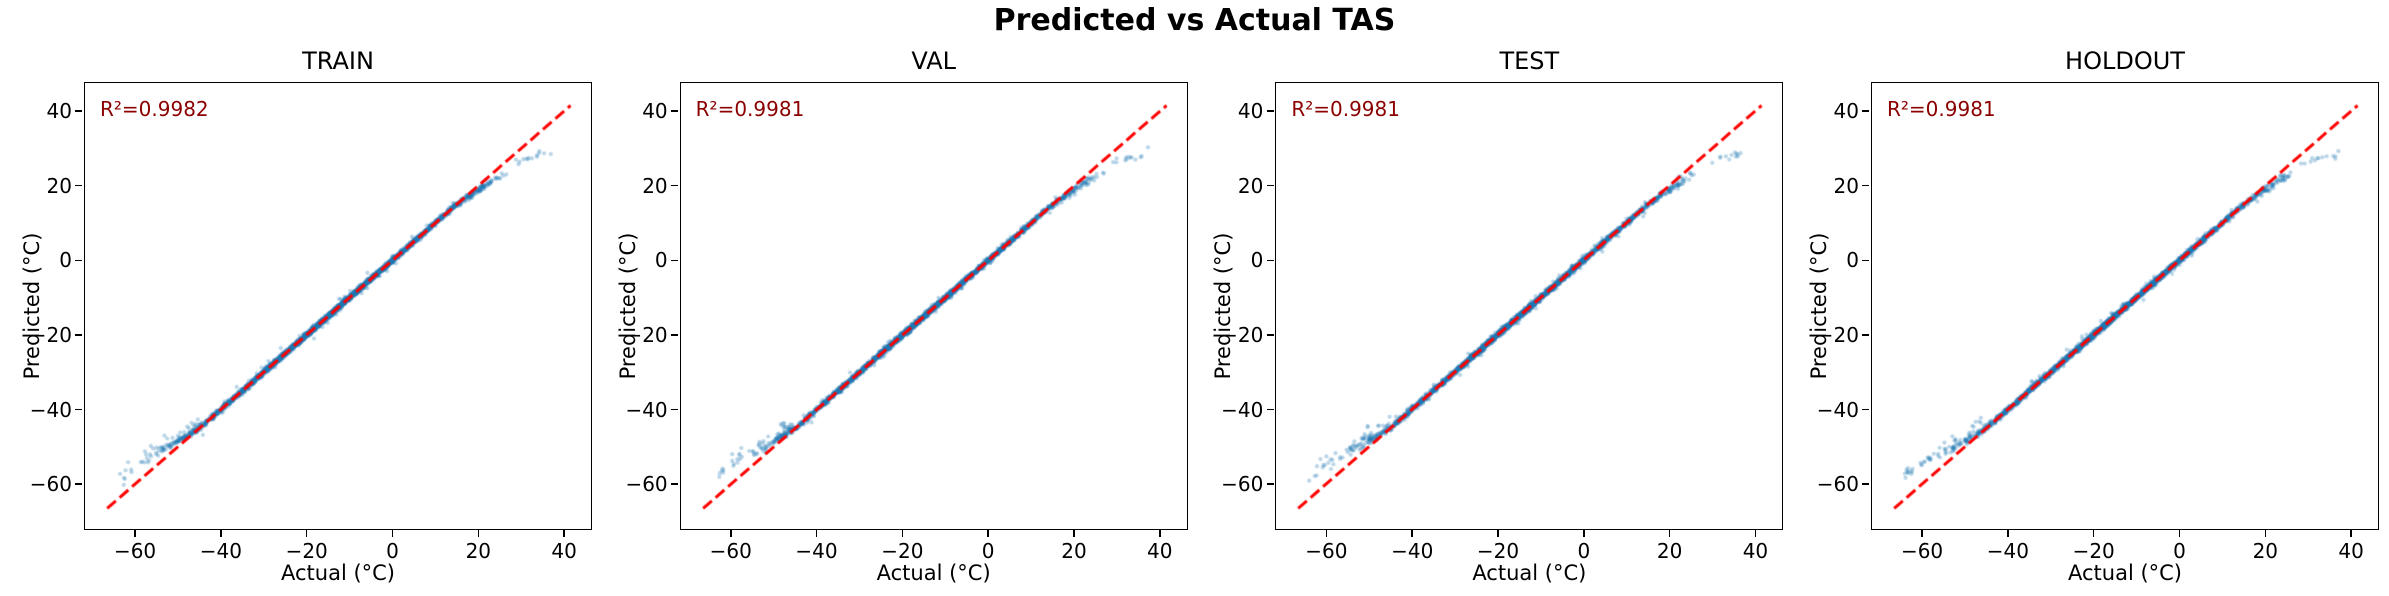 The image size is (2389, 596). I want to click on subplot-title: HOLDOUT, so click(2125, 61).